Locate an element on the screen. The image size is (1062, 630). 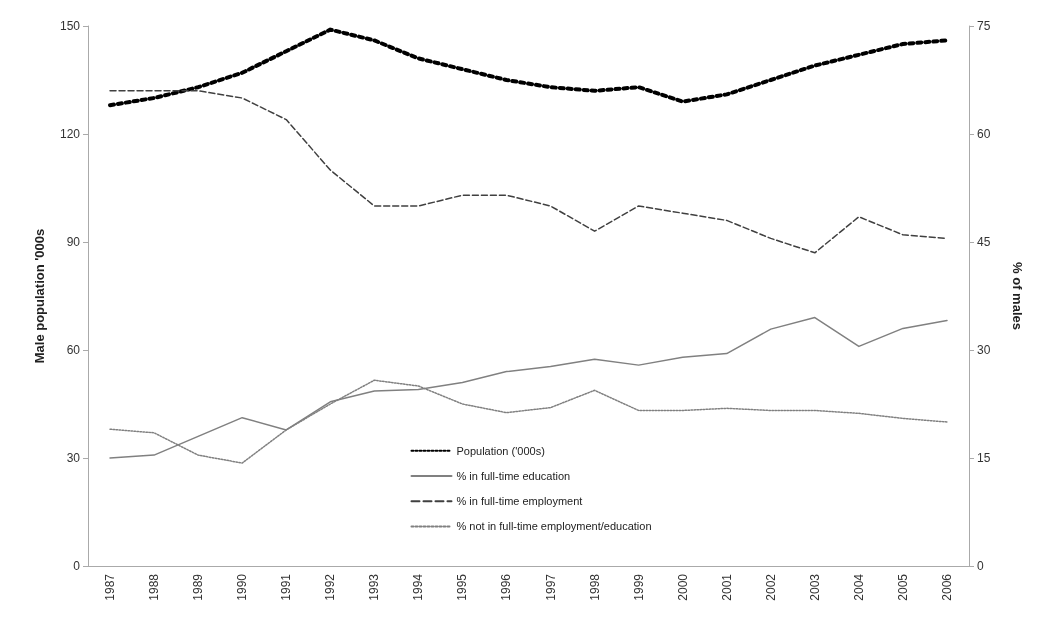
x-tick-label: 2000 is located at coordinates (682, 587).